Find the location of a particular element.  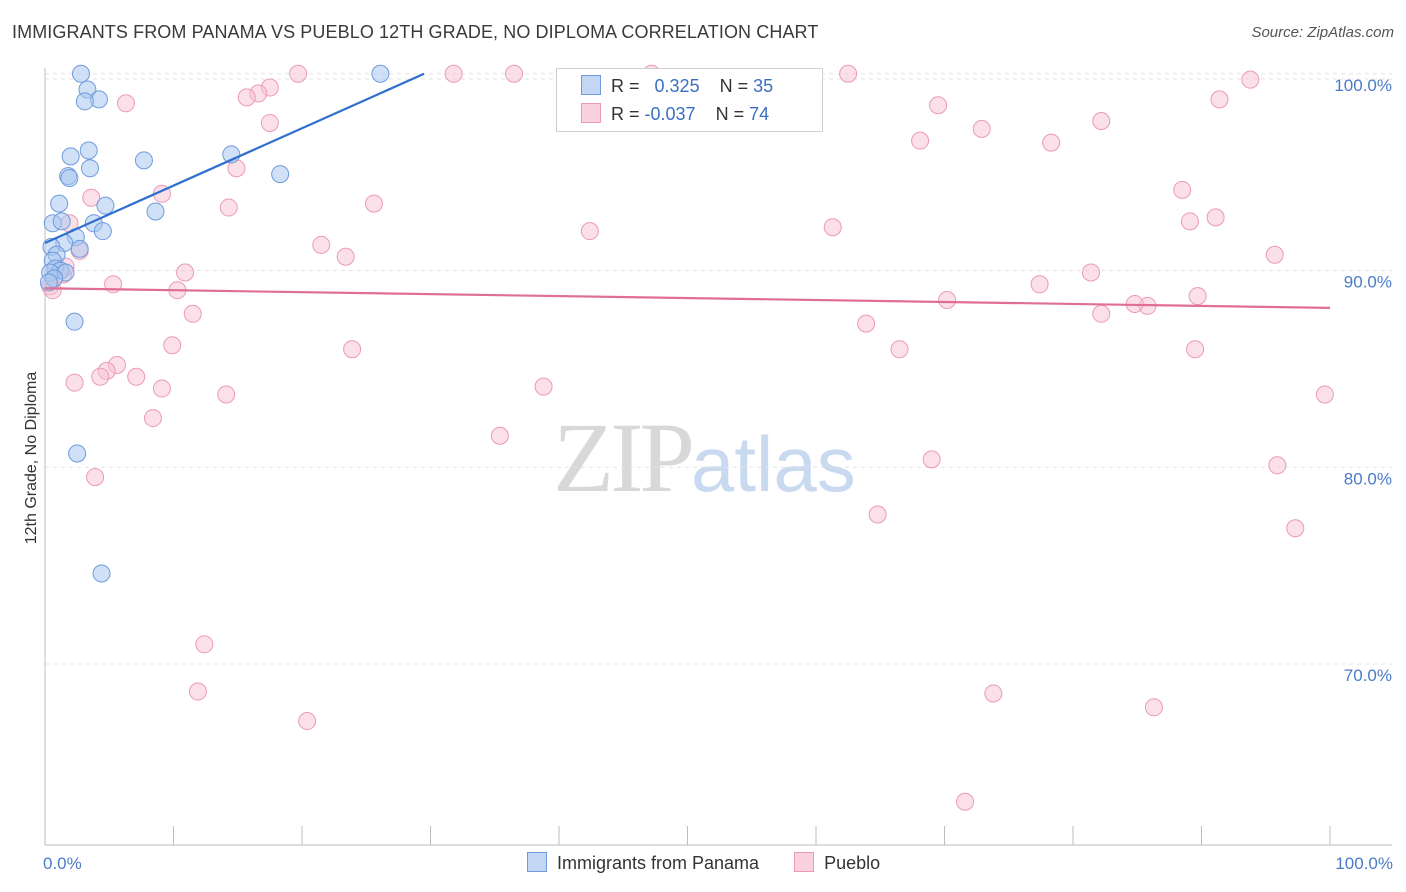

legend-row-panama: R = 0.325 N = 35 is located at coordinates (677, 86).